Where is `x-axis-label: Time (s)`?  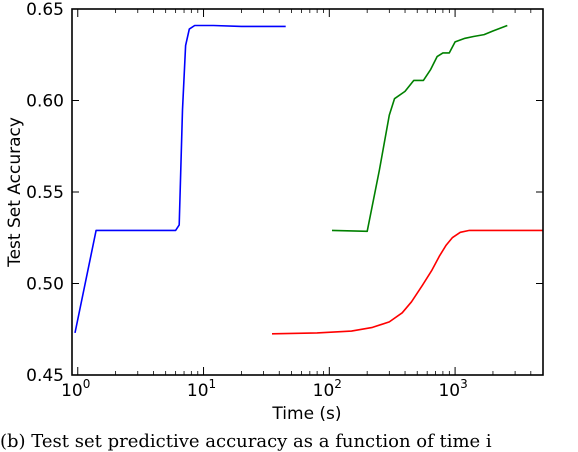 x-axis-label: Time (s) is located at coordinates (306, 414).